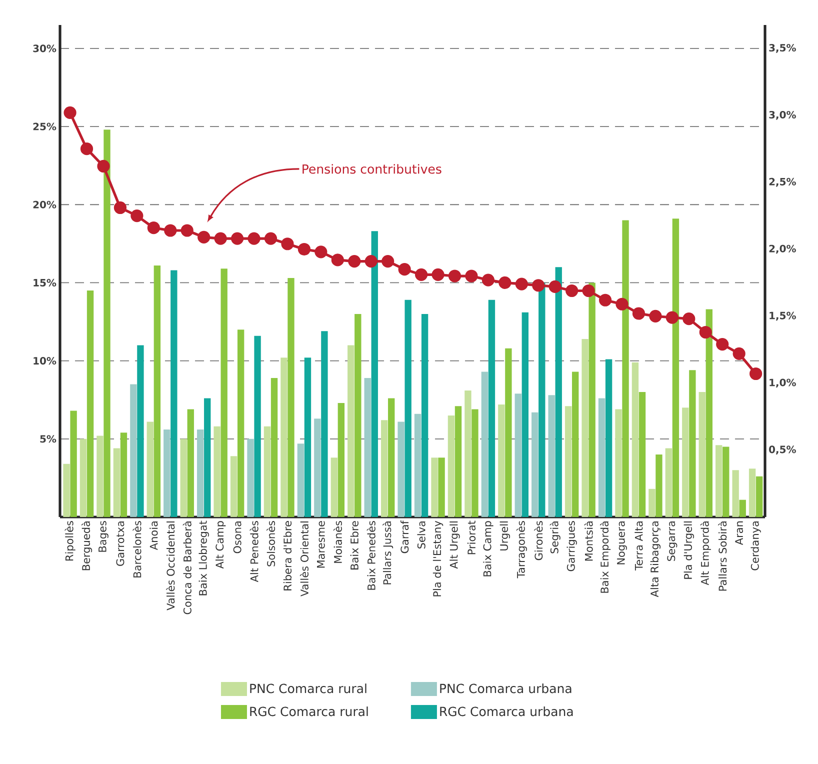 Image resolution: width=818 pixels, height=764 pixels. What do you see at coordinates (308, 689) in the screenshot?
I see `legend-label: PNC Comarca rural` at bounding box center [308, 689].